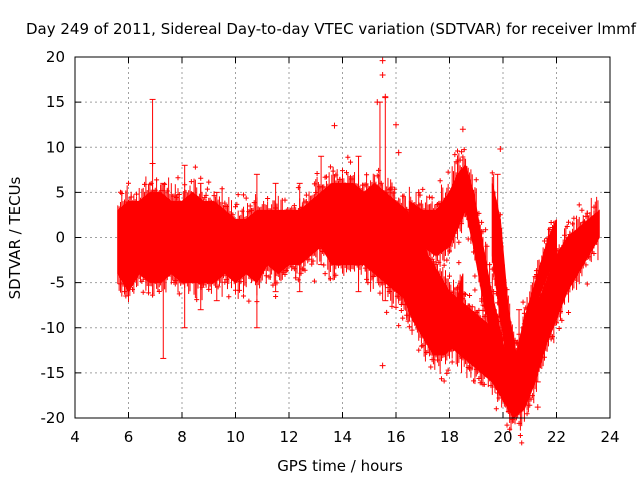 The image size is (640, 480). I want to click on x-tick-label: 12, so click(288, 437).